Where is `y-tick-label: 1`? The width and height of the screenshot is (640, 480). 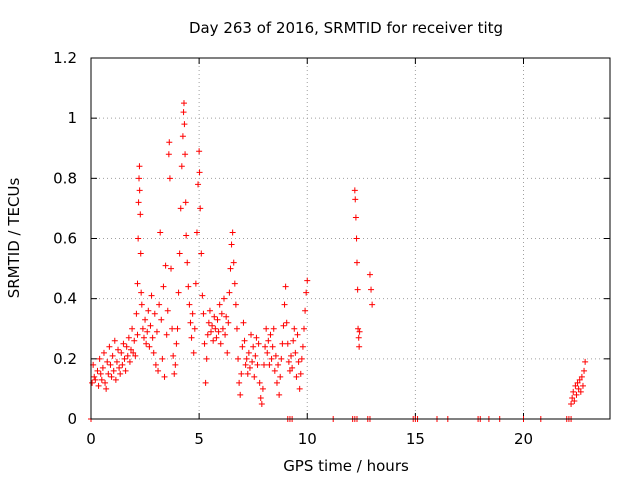 y-tick-label: 1 is located at coordinates (72, 118).